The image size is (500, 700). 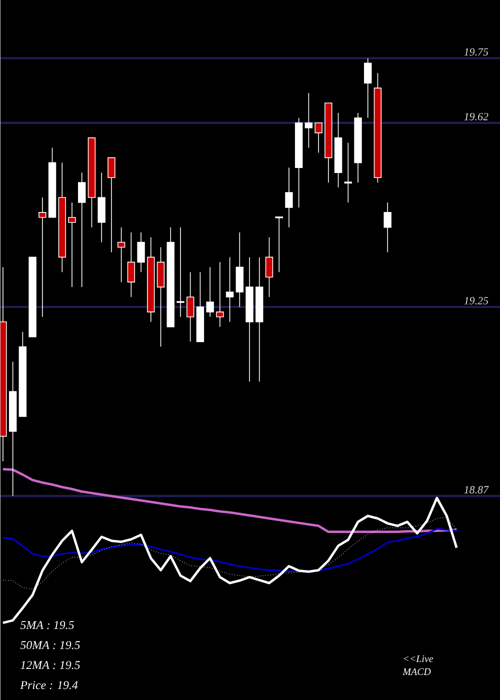 I want to click on y-tick-label: 18.87, so click(x=476, y=490).